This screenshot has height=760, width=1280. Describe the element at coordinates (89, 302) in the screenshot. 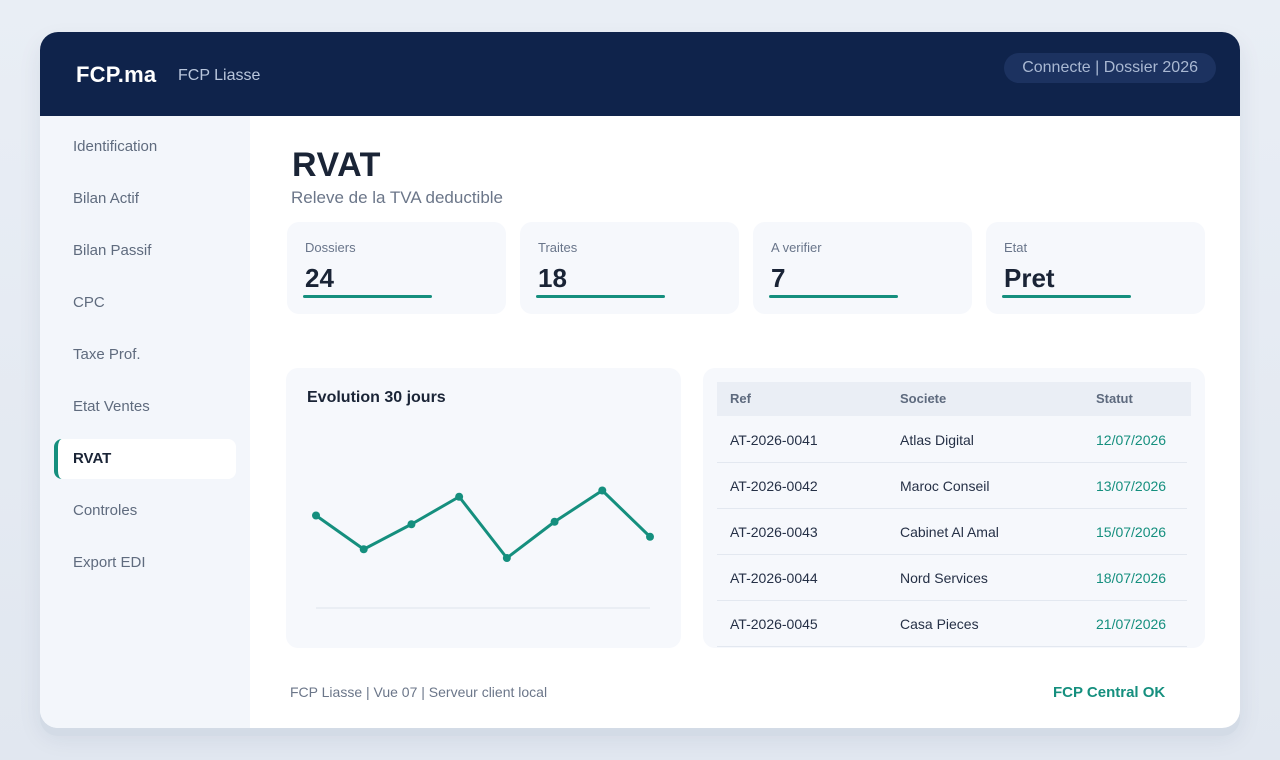

I see `sidebar-item-cpc: CPC` at that location.